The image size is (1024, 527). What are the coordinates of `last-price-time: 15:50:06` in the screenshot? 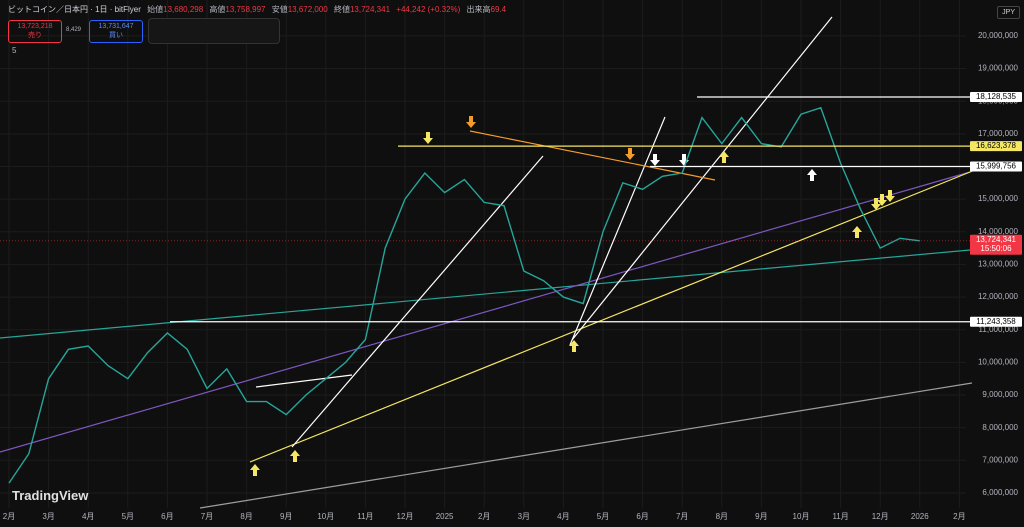 It's located at (996, 248).